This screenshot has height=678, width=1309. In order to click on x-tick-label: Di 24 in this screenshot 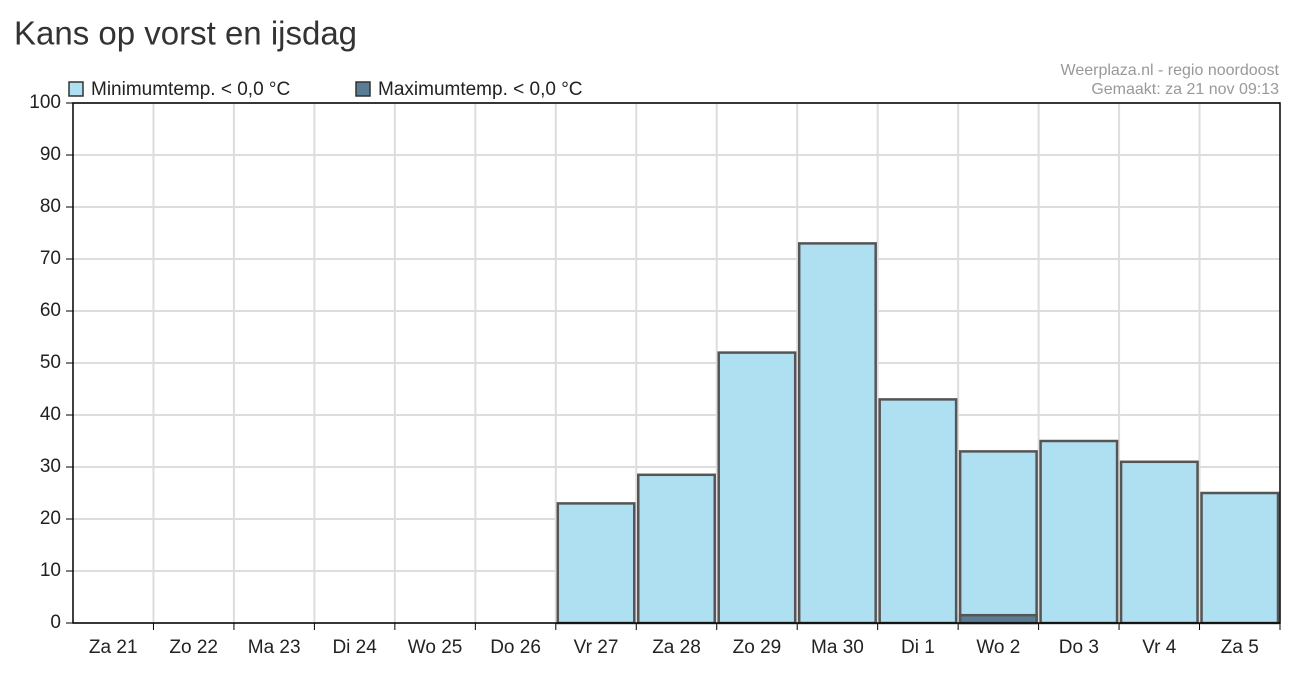, I will do `click(354, 647)`.